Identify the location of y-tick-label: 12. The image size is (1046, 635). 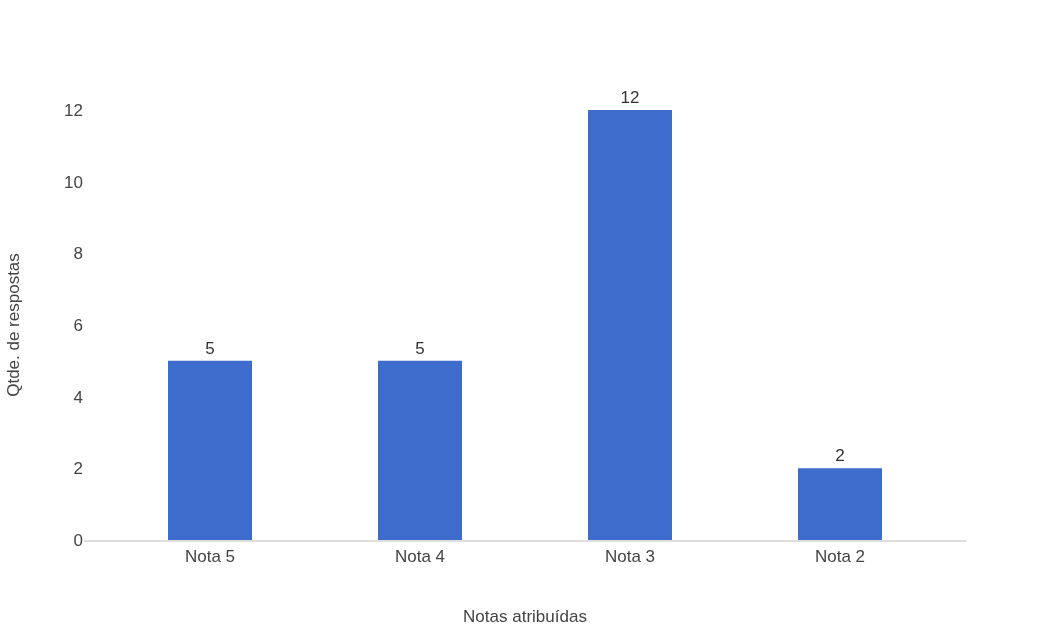
(73, 110).